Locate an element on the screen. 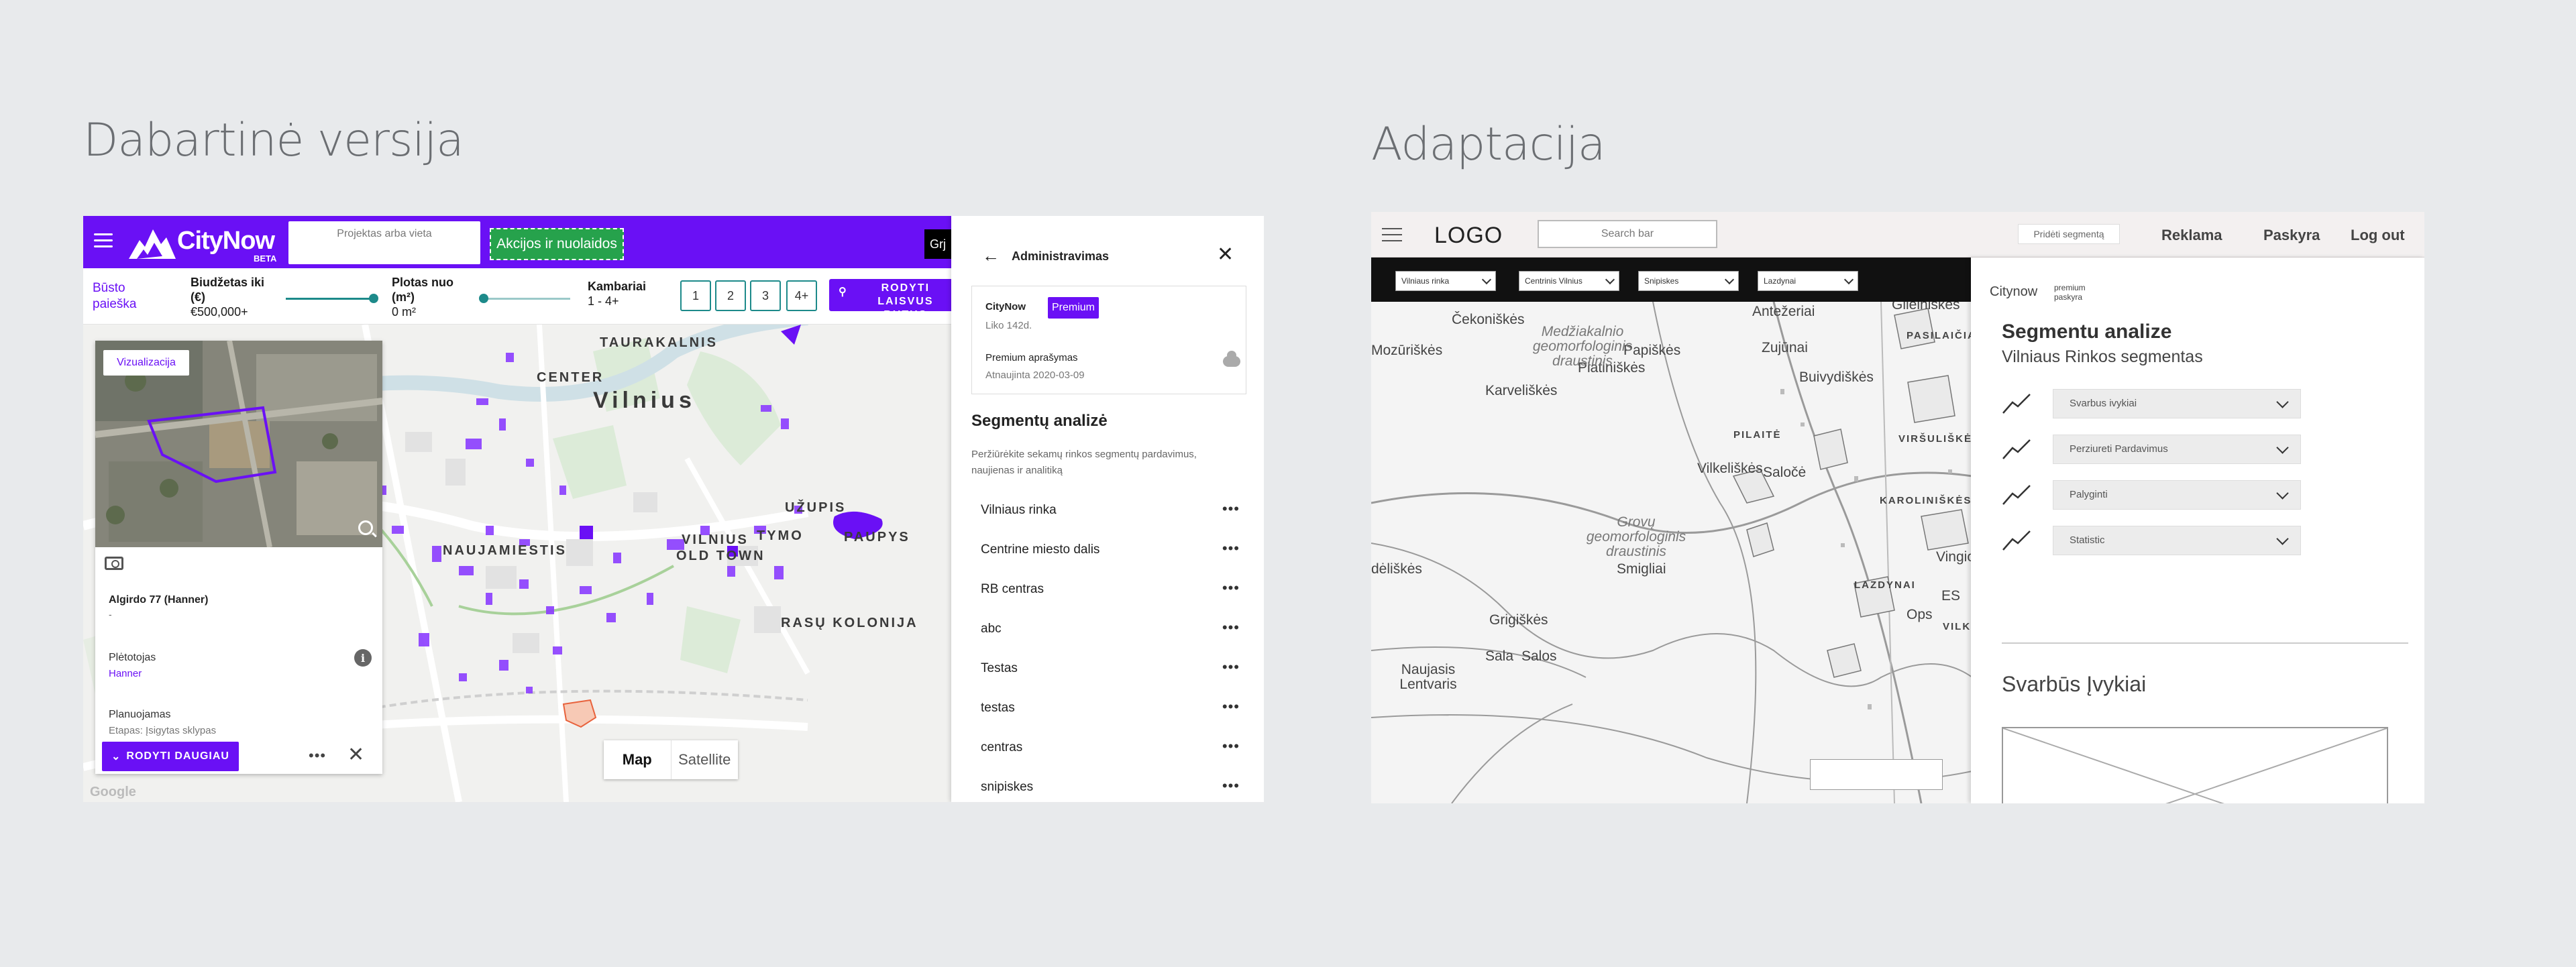  add-segment-button: Pridėti segmentą is located at coordinates (2069, 234).